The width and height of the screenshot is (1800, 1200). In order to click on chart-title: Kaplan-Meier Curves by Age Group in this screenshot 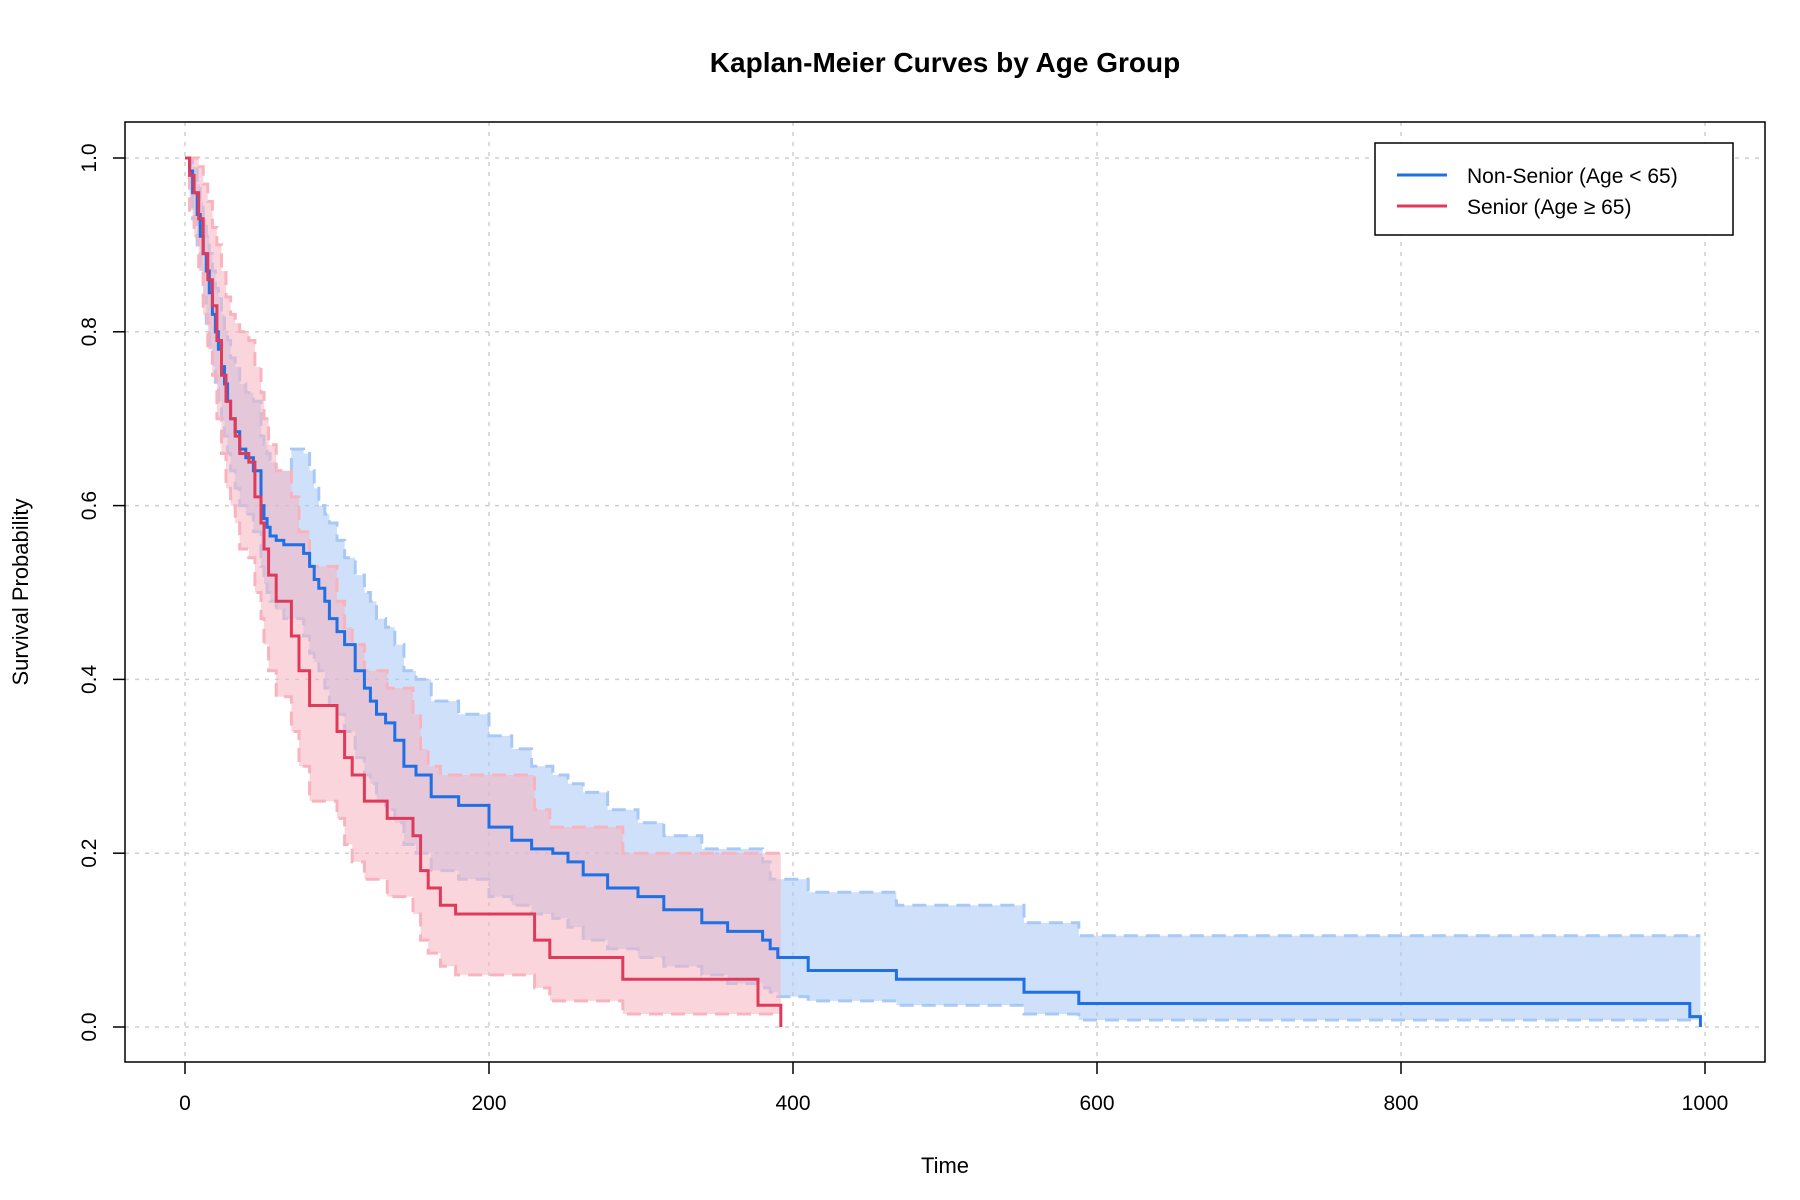, I will do `click(945, 62)`.